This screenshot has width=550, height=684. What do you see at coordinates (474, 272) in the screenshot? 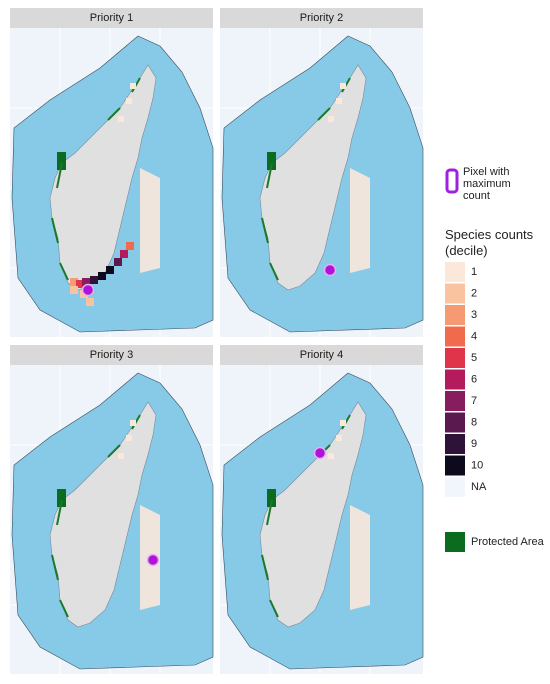
I see `legend-label: 1` at bounding box center [474, 272].